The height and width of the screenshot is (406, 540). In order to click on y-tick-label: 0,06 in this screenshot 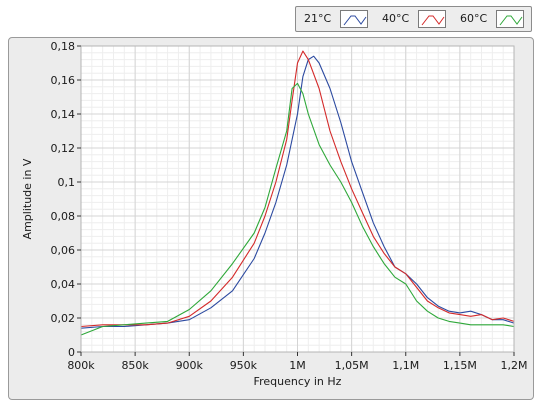, I will do `click(63, 250)`.